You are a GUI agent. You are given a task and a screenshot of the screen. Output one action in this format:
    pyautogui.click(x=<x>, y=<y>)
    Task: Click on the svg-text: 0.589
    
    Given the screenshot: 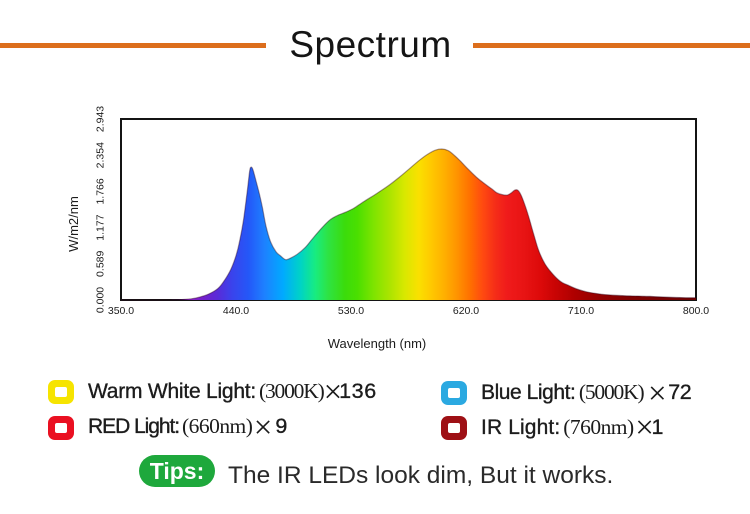 What is the action you would take?
    pyautogui.click(x=101, y=264)
    